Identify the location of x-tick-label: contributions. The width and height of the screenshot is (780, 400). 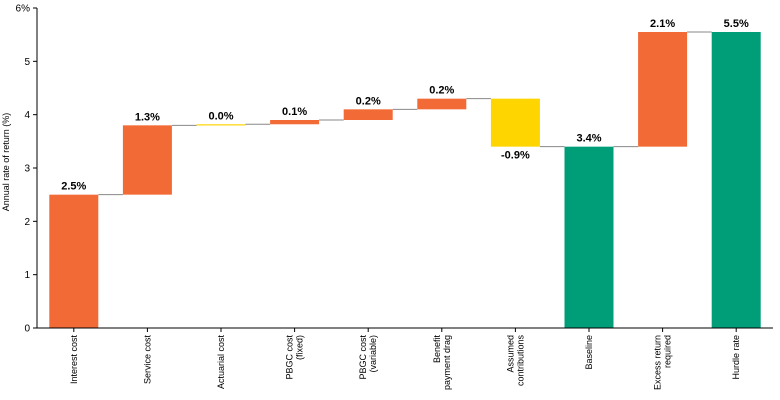
(520, 361).